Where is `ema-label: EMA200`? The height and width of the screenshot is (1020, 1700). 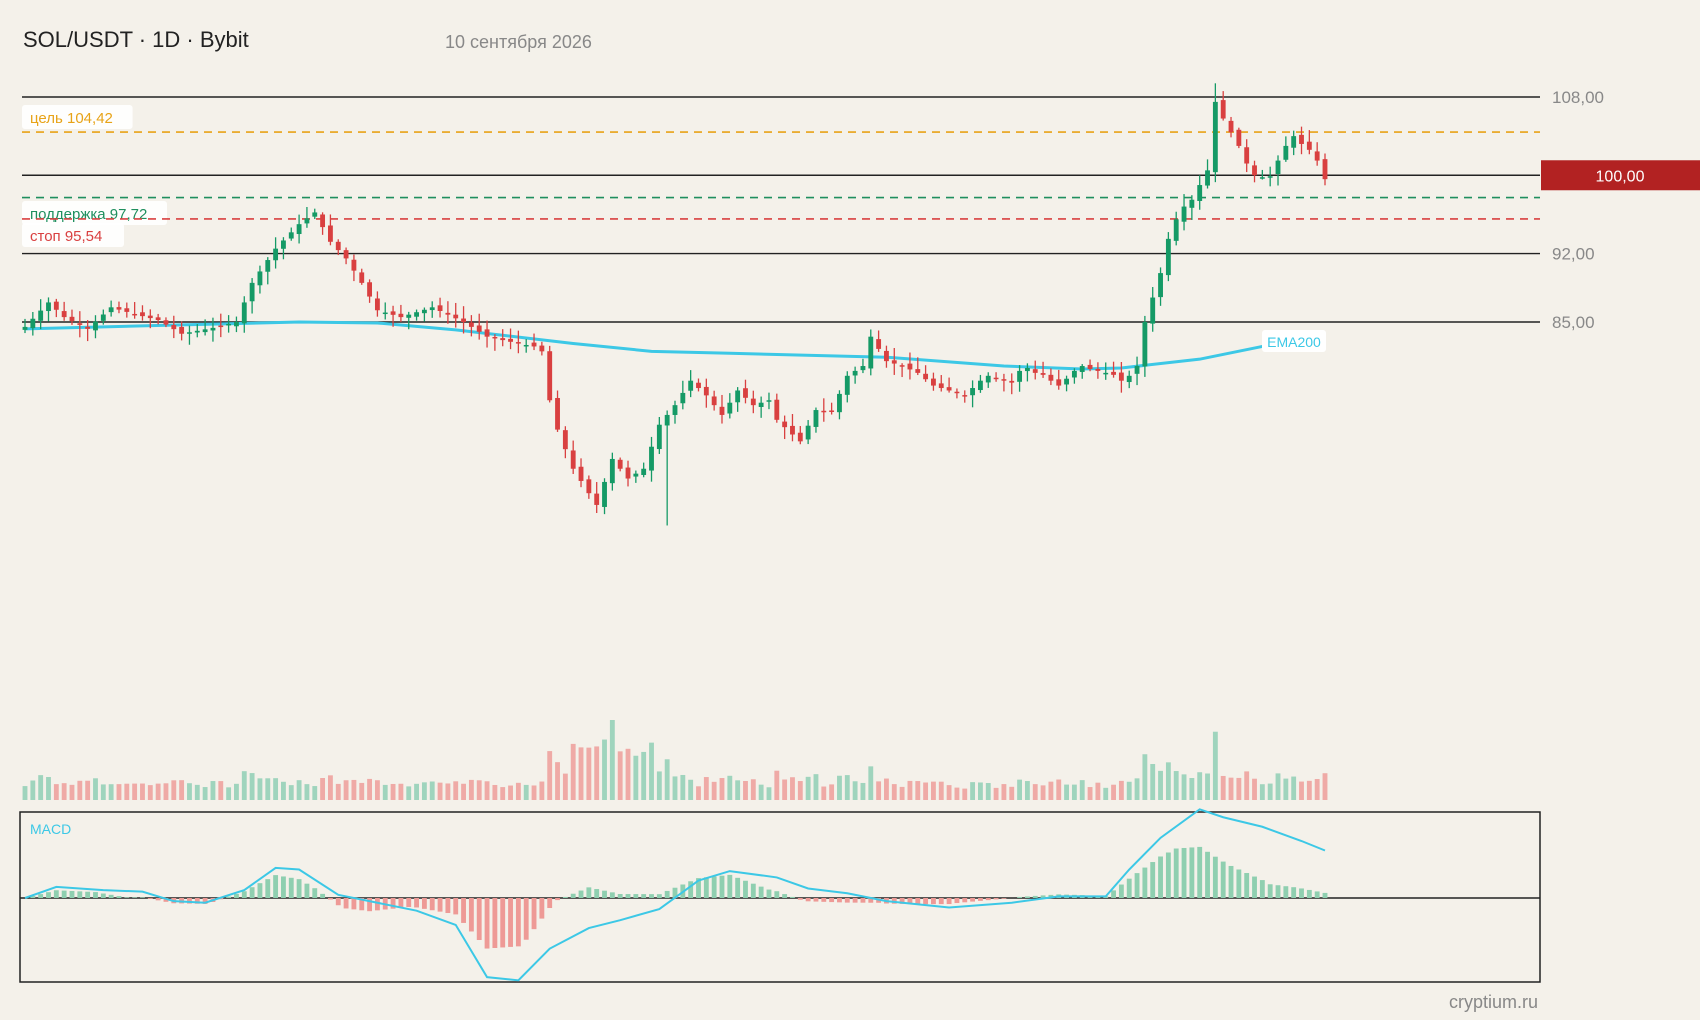 ema-label: EMA200 is located at coordinates (1294, 342).